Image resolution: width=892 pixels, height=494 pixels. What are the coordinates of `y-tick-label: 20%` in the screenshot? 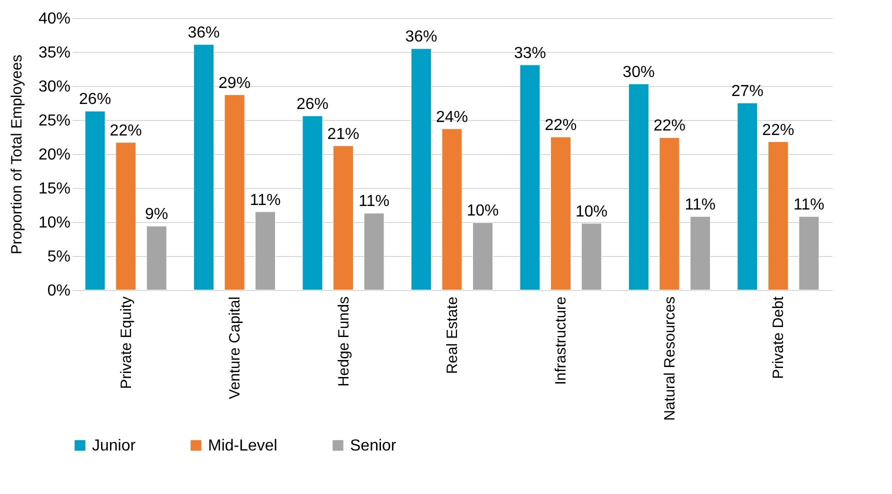 It's located at (54, 155).